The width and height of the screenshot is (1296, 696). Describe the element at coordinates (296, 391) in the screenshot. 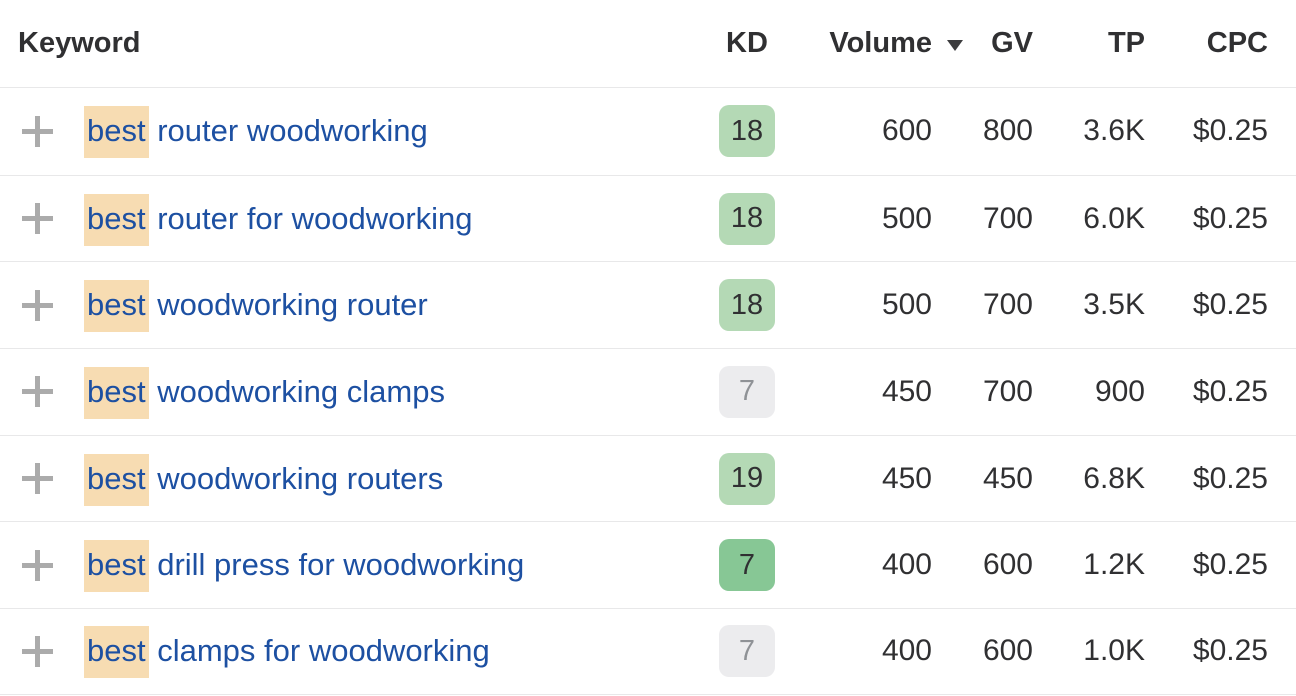

I see `keyword-rest: woodworking clamps` at that location.